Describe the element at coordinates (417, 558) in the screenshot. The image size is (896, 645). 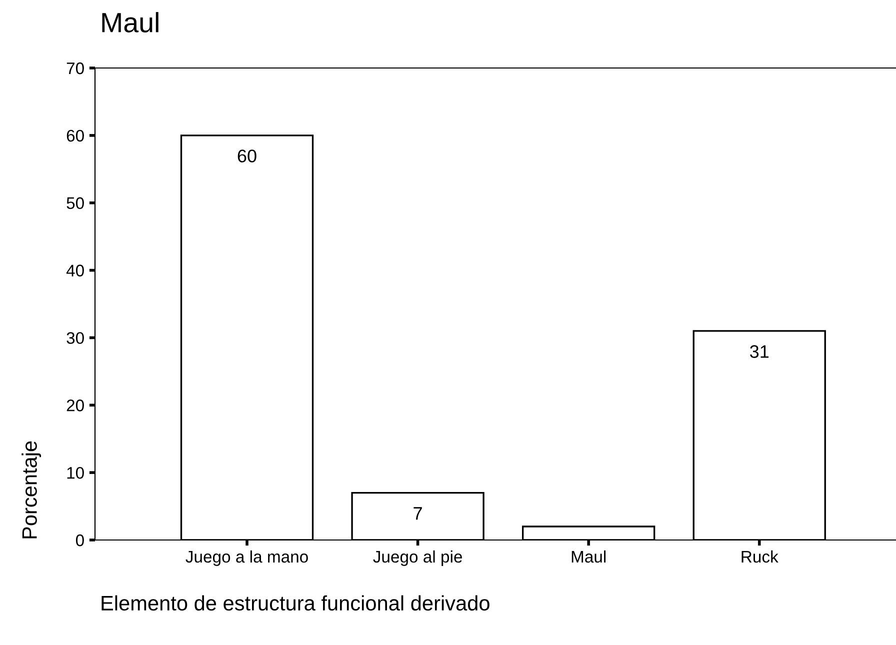
I see `x-tick-label: Juego al pie` at that location.